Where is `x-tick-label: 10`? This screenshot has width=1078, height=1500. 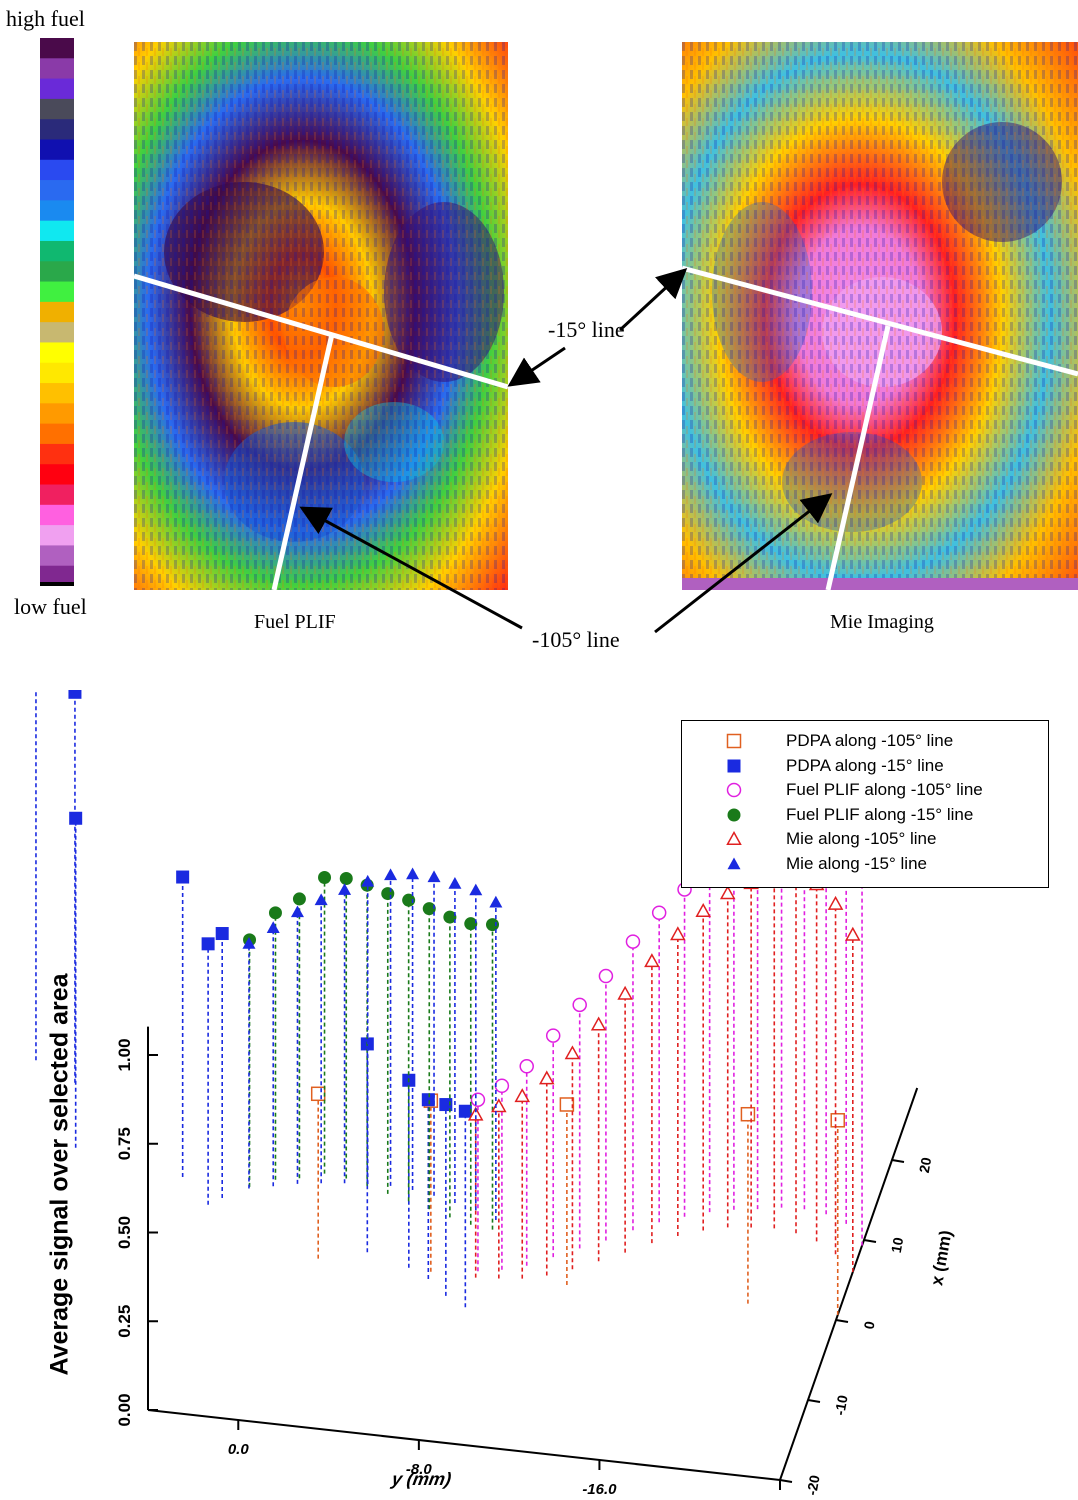 x-tick-label: 10 is located at coordinates (897, 1245).